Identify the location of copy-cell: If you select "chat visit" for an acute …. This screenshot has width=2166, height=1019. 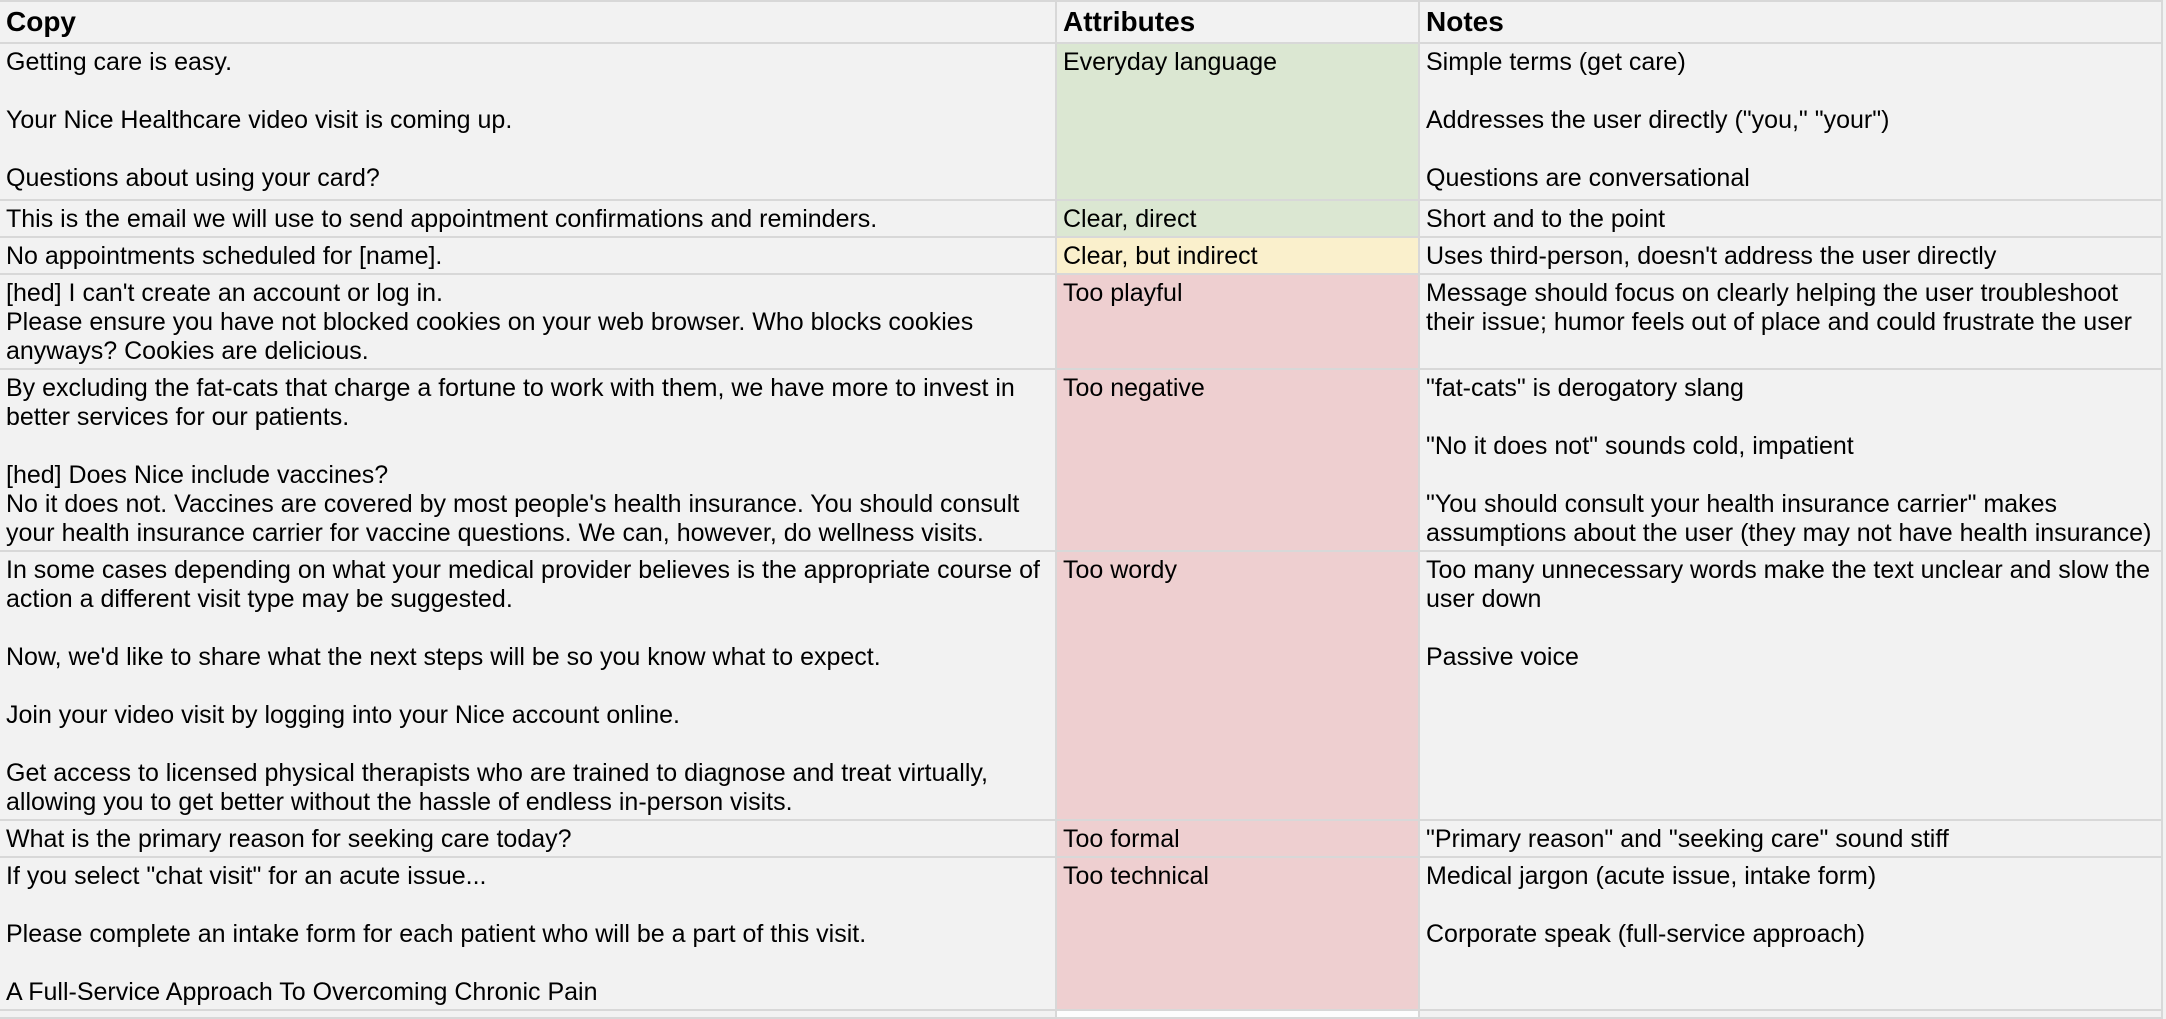
(528, 933).